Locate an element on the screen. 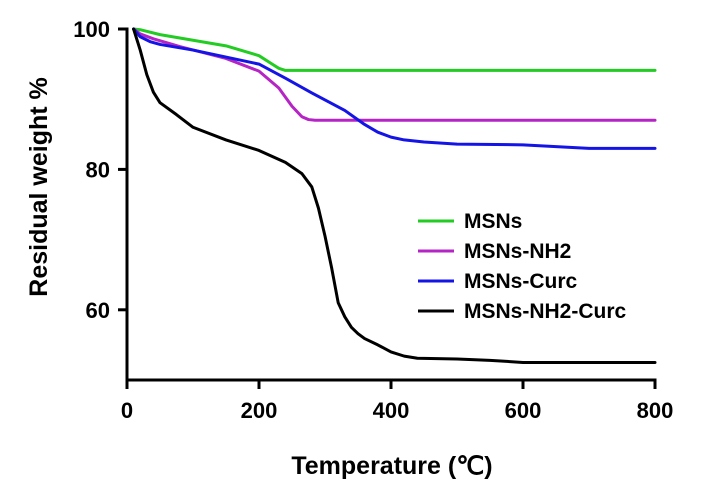 The height and width of the screenshot is (484, 701). y-tick-label: 60 is located at coordinates (98, 310).